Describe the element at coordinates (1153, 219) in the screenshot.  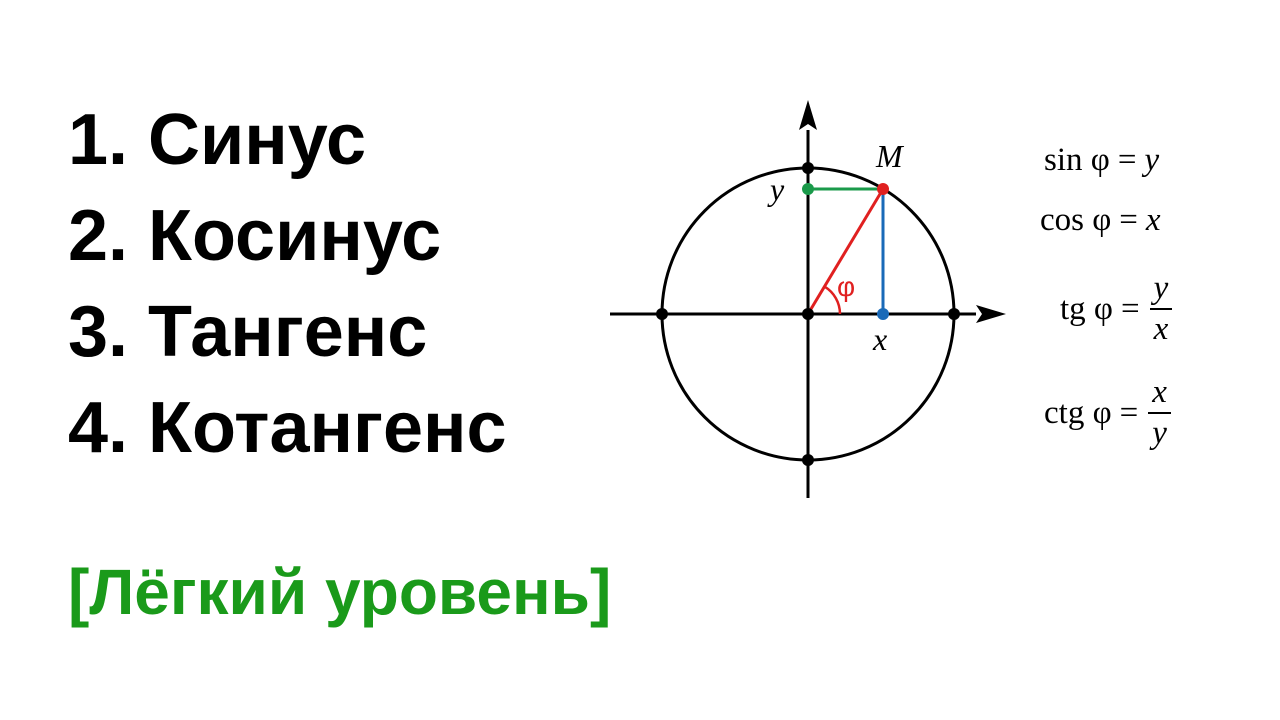
I see `cosine-rhs: x` at that location.